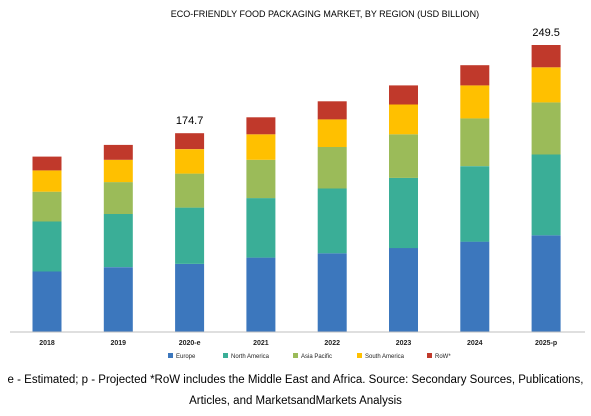  Describe the element at coordinates (261, 343) in the screenshot. I see `x-tick-2021: 2021` at that location.